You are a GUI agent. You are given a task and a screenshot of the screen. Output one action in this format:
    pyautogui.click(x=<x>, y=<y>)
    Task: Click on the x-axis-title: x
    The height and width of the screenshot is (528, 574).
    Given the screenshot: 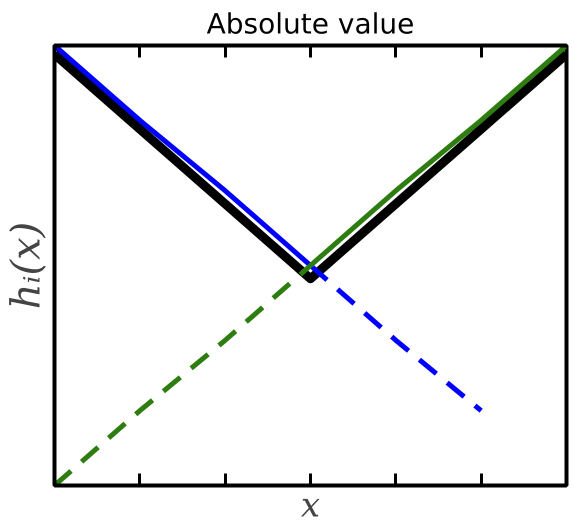 What is the action you would take?
    pyautogui.click(x=310, y=506)
    